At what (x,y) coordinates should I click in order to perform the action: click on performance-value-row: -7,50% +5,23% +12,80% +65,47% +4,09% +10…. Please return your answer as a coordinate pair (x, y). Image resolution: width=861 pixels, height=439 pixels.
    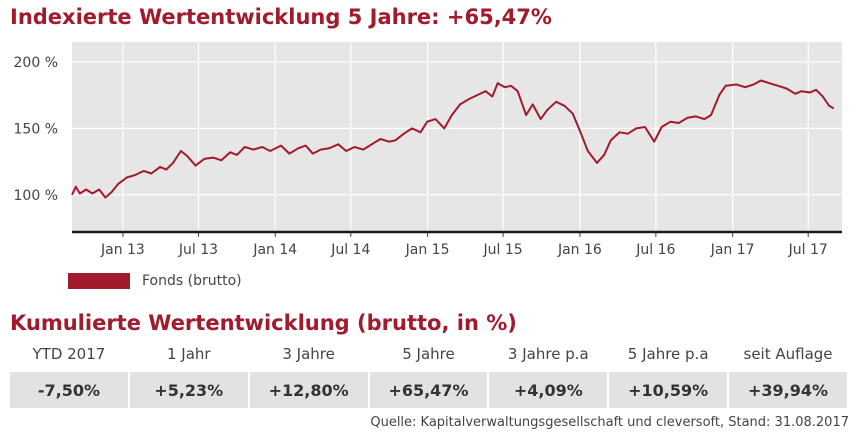
    Looking at the image, I should click on (428, 387).